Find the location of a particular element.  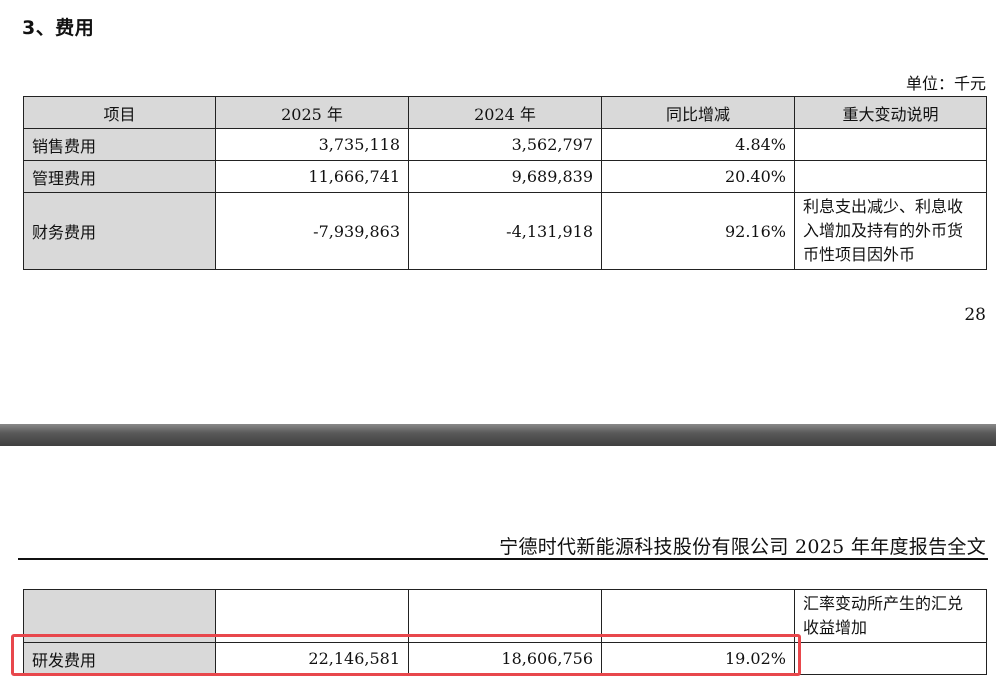

table-row: 销售费用 3,735,118 3,562,797 4.84% is located at coordinates (505, 144).